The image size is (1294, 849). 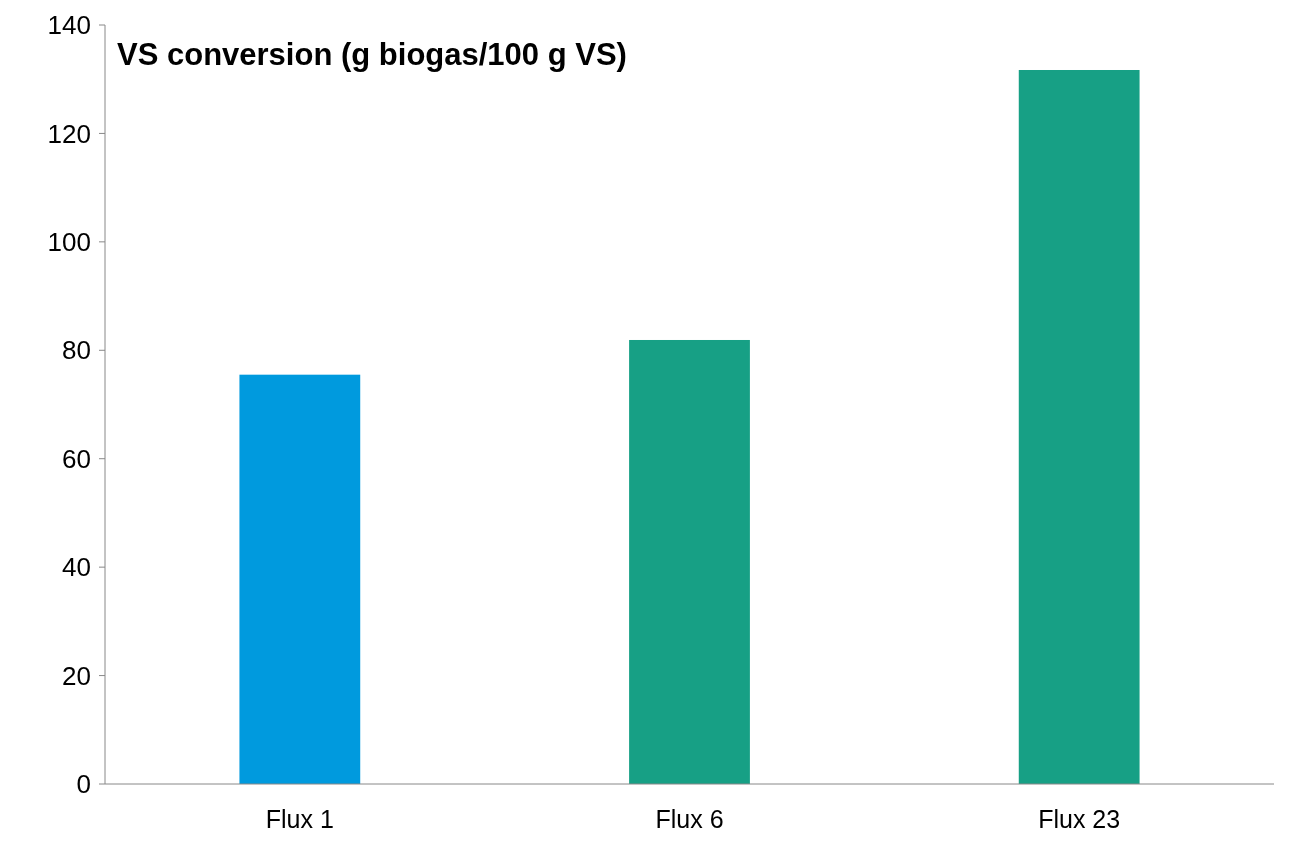 I want to click on y-tick-label: 20, so click(x=76, y=675).